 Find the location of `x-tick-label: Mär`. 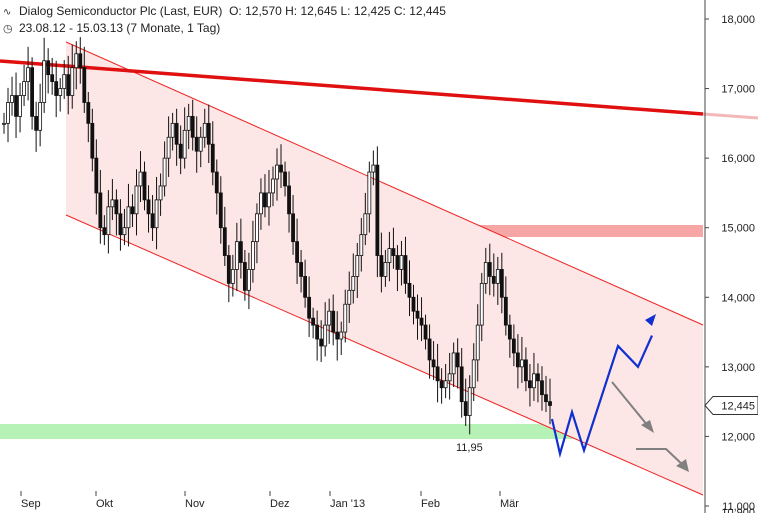

x-tick-label: Mär is located at coordinates (509, 504).